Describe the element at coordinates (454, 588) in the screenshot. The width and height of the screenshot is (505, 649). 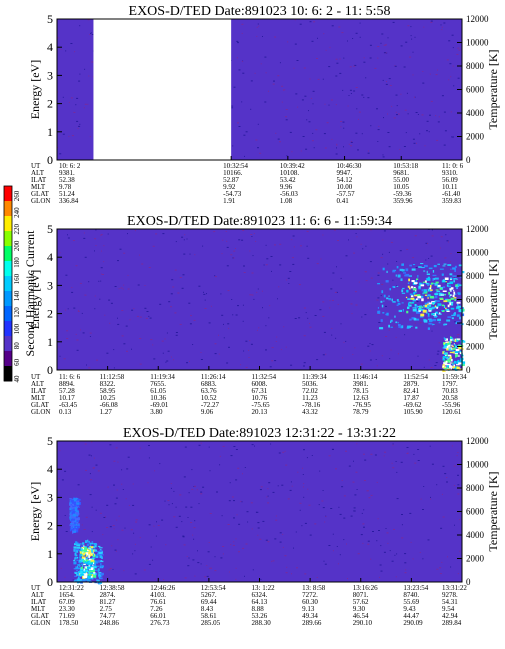
I see `ephemeris-value: 13:31:22` at that location.